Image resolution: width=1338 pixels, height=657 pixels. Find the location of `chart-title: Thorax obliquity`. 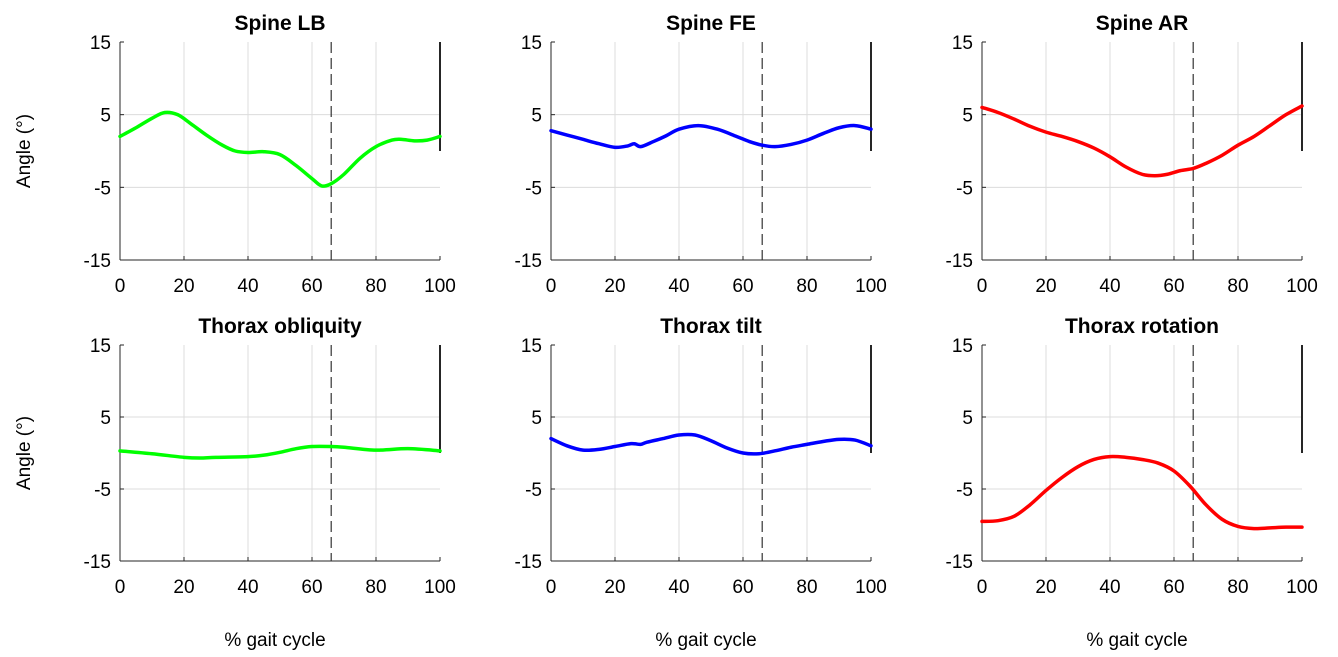

chart-title: Thorax obliquity is located at coordinates (280, 326).